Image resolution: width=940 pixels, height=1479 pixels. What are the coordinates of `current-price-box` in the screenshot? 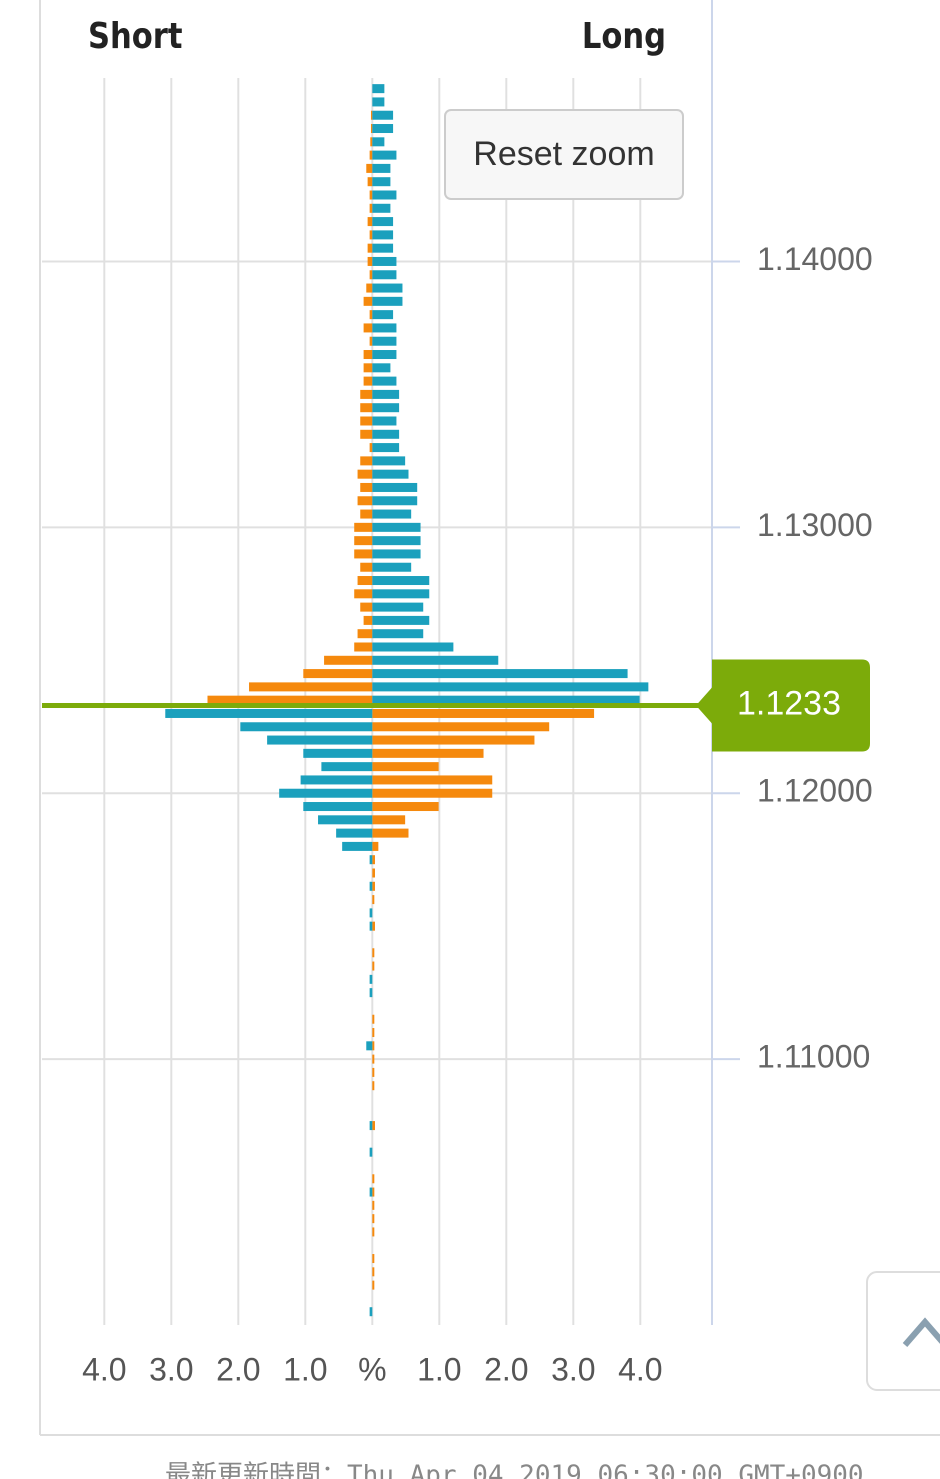 It's located at (783, 705).